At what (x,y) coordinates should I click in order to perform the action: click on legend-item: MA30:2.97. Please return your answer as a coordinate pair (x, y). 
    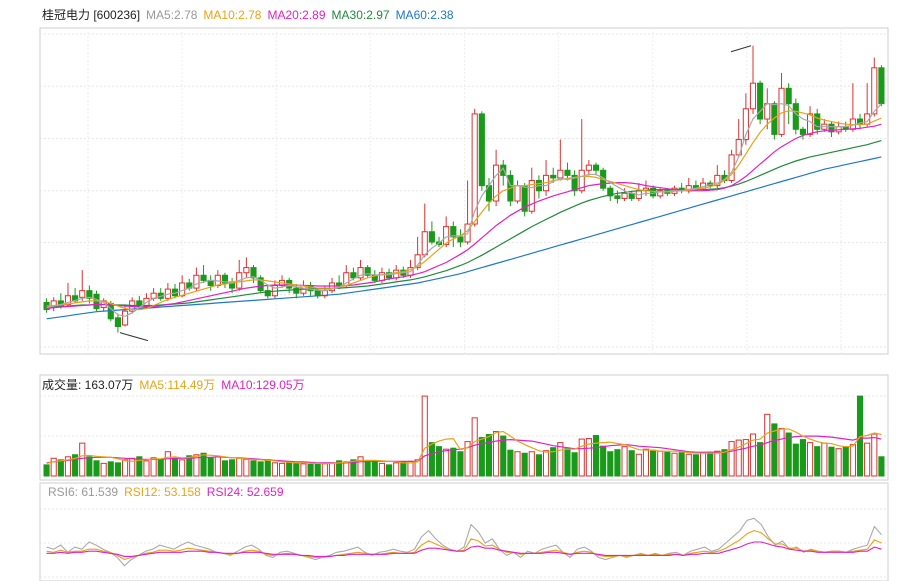
    Looking at the image, I should click on (361, 15).